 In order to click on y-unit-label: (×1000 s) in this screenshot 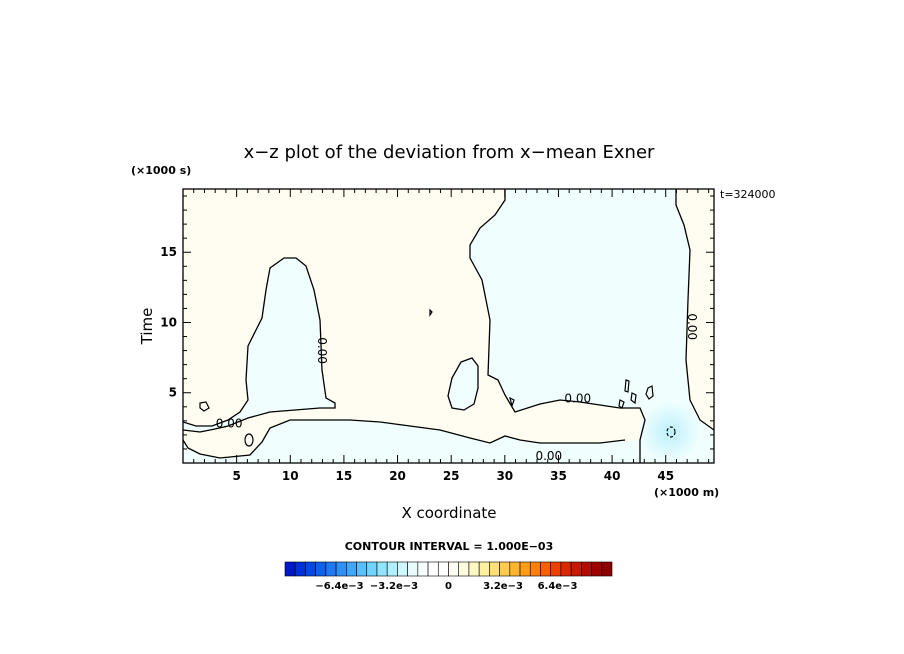, I will do `click(161, 170)`.